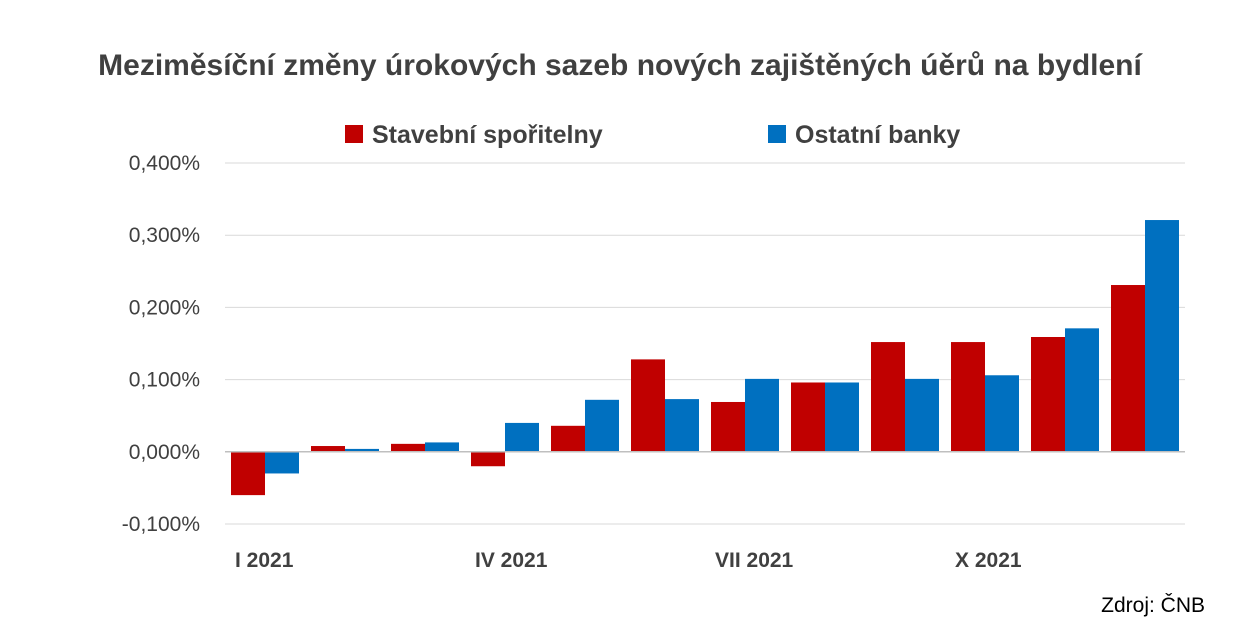 This screenshot has height=642, width=1247. Describe the element at coordinates (988, 560) in the screenshot. I see `x-tick-label: X 2021` at that location.